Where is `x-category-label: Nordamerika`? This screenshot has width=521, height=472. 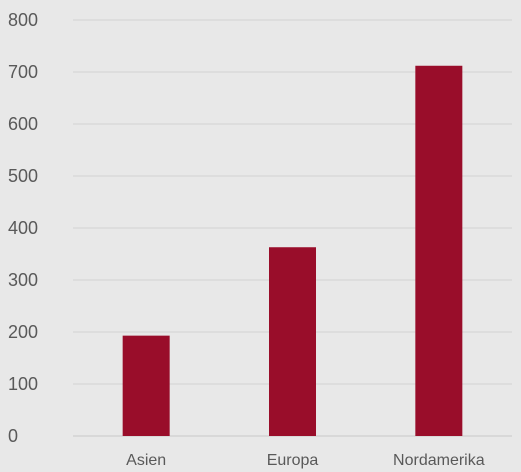 x-category-label: Nordamerika is located at coordinates (439, 460).